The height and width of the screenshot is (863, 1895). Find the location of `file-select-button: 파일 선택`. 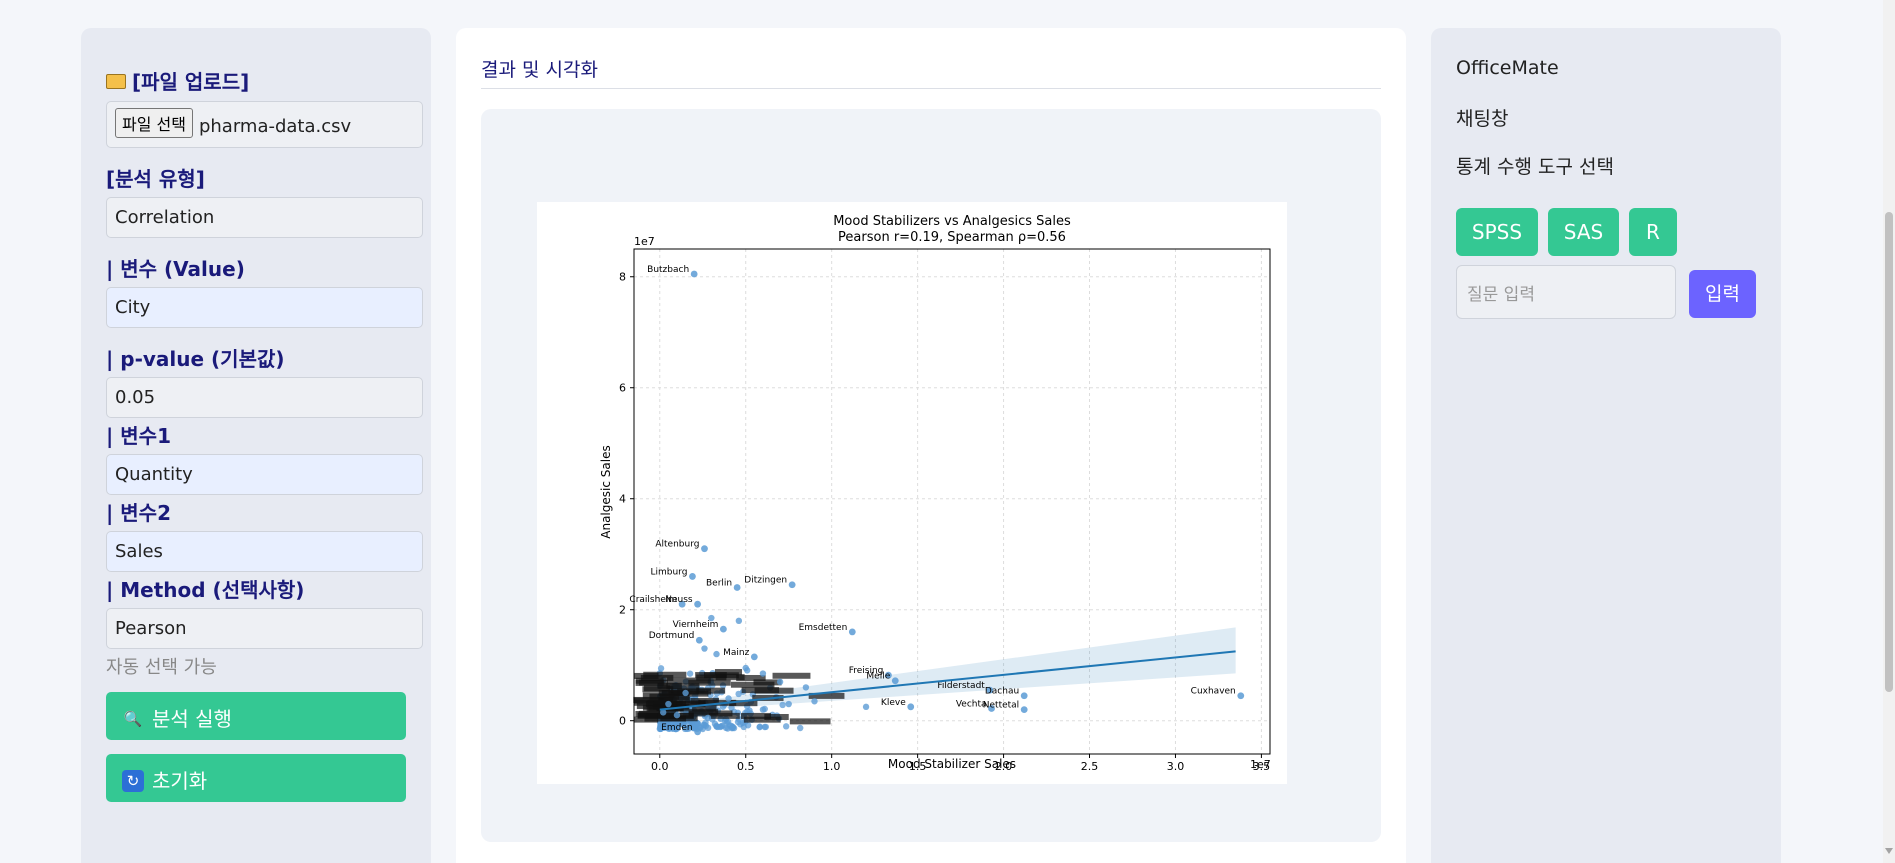

file-select-button: 파일 선택 is located at coordinates (154, 123).